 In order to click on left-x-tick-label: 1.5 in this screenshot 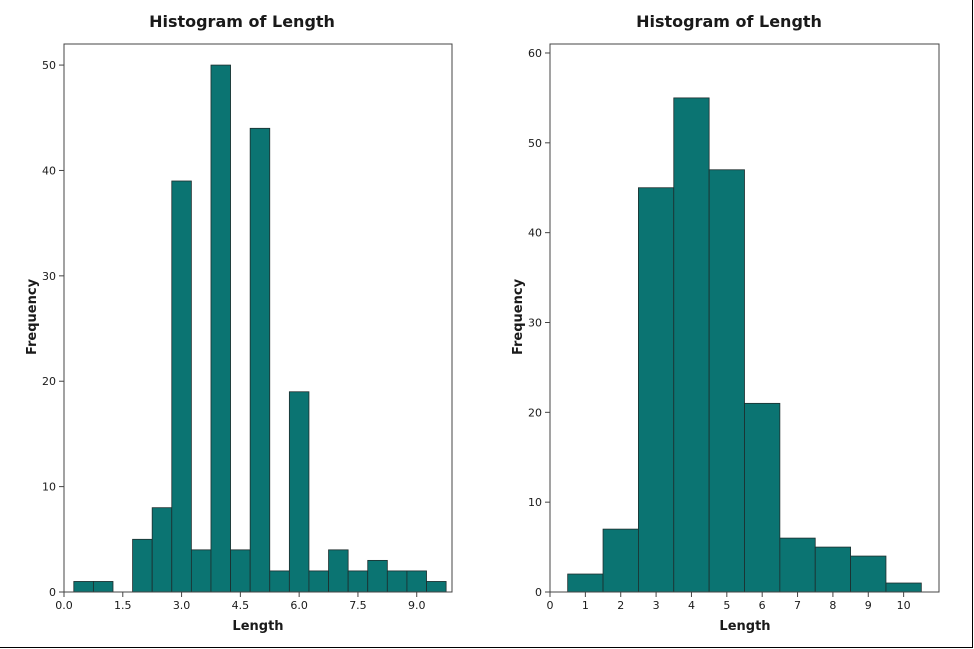, I will do `click(123, 605)`.